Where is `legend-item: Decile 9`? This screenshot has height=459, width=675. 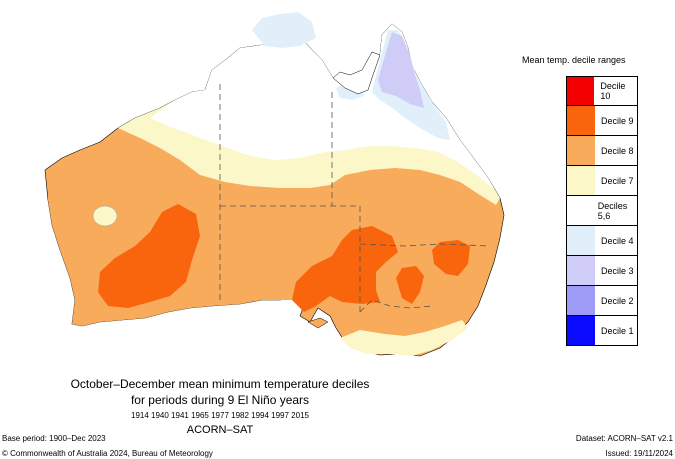 legend-item: Decile 9 is located at coordinates (602, 121).